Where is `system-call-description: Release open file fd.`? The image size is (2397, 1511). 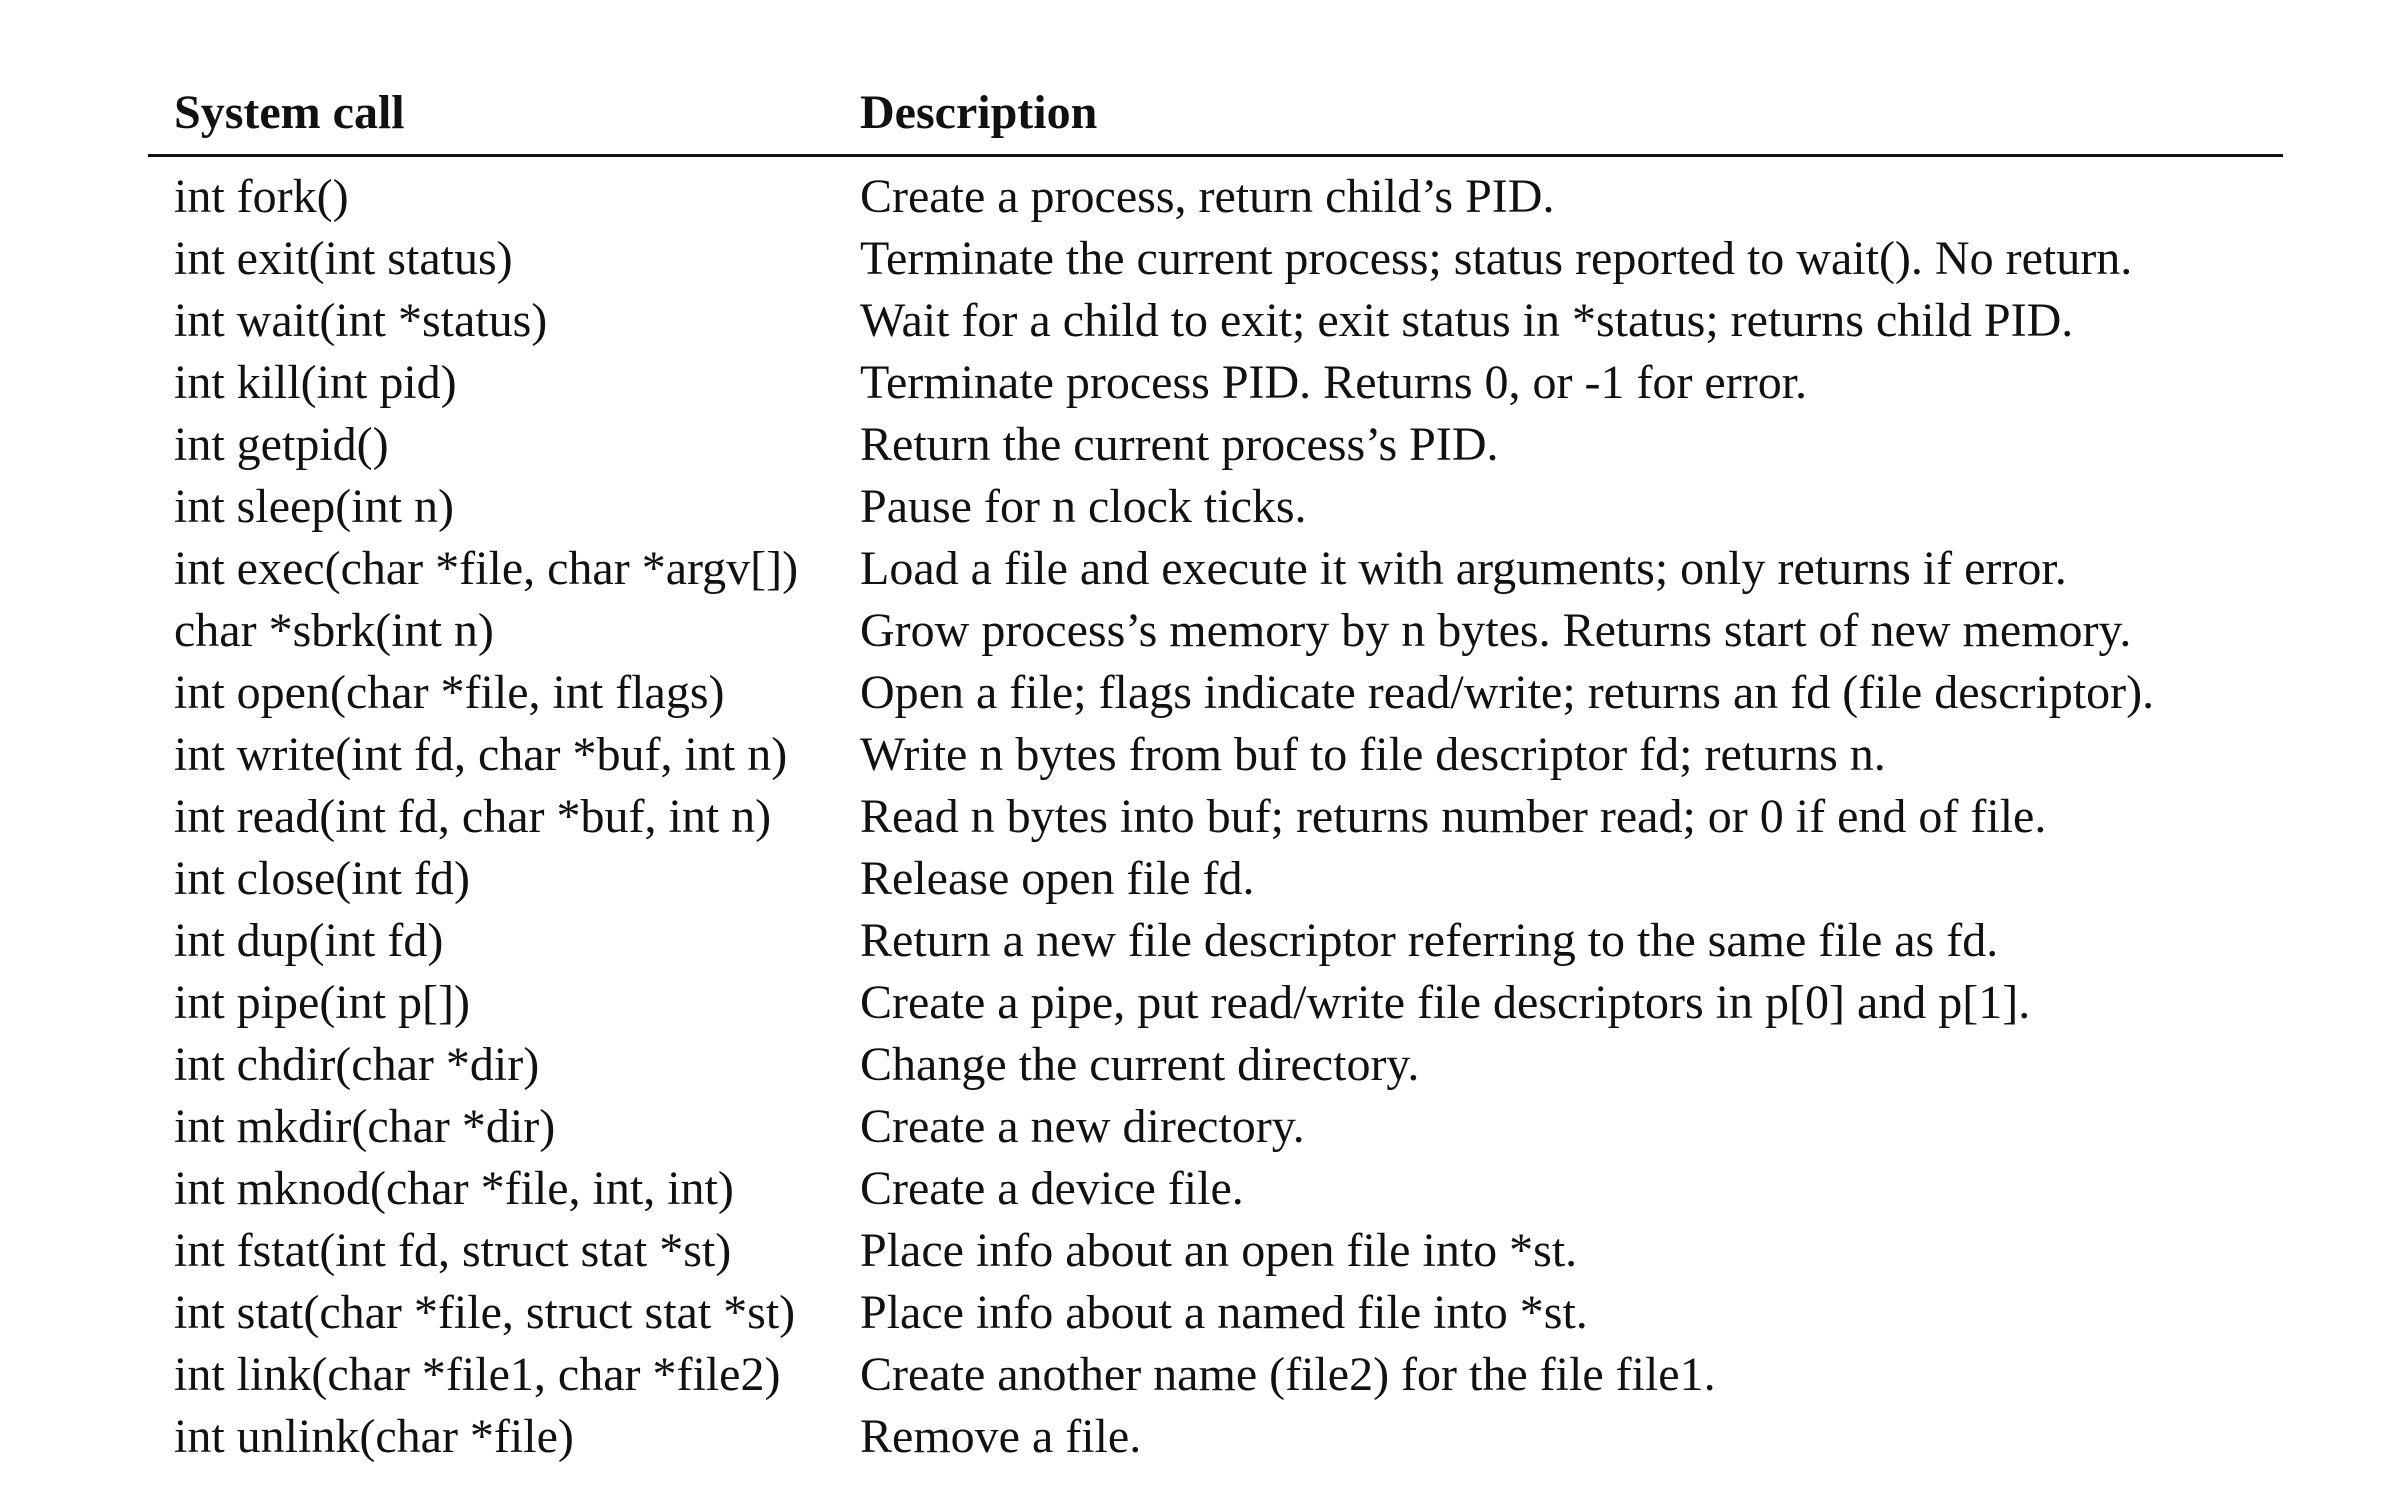 system-call-description: Release open file fd. is located at coordinates (1057, 878).